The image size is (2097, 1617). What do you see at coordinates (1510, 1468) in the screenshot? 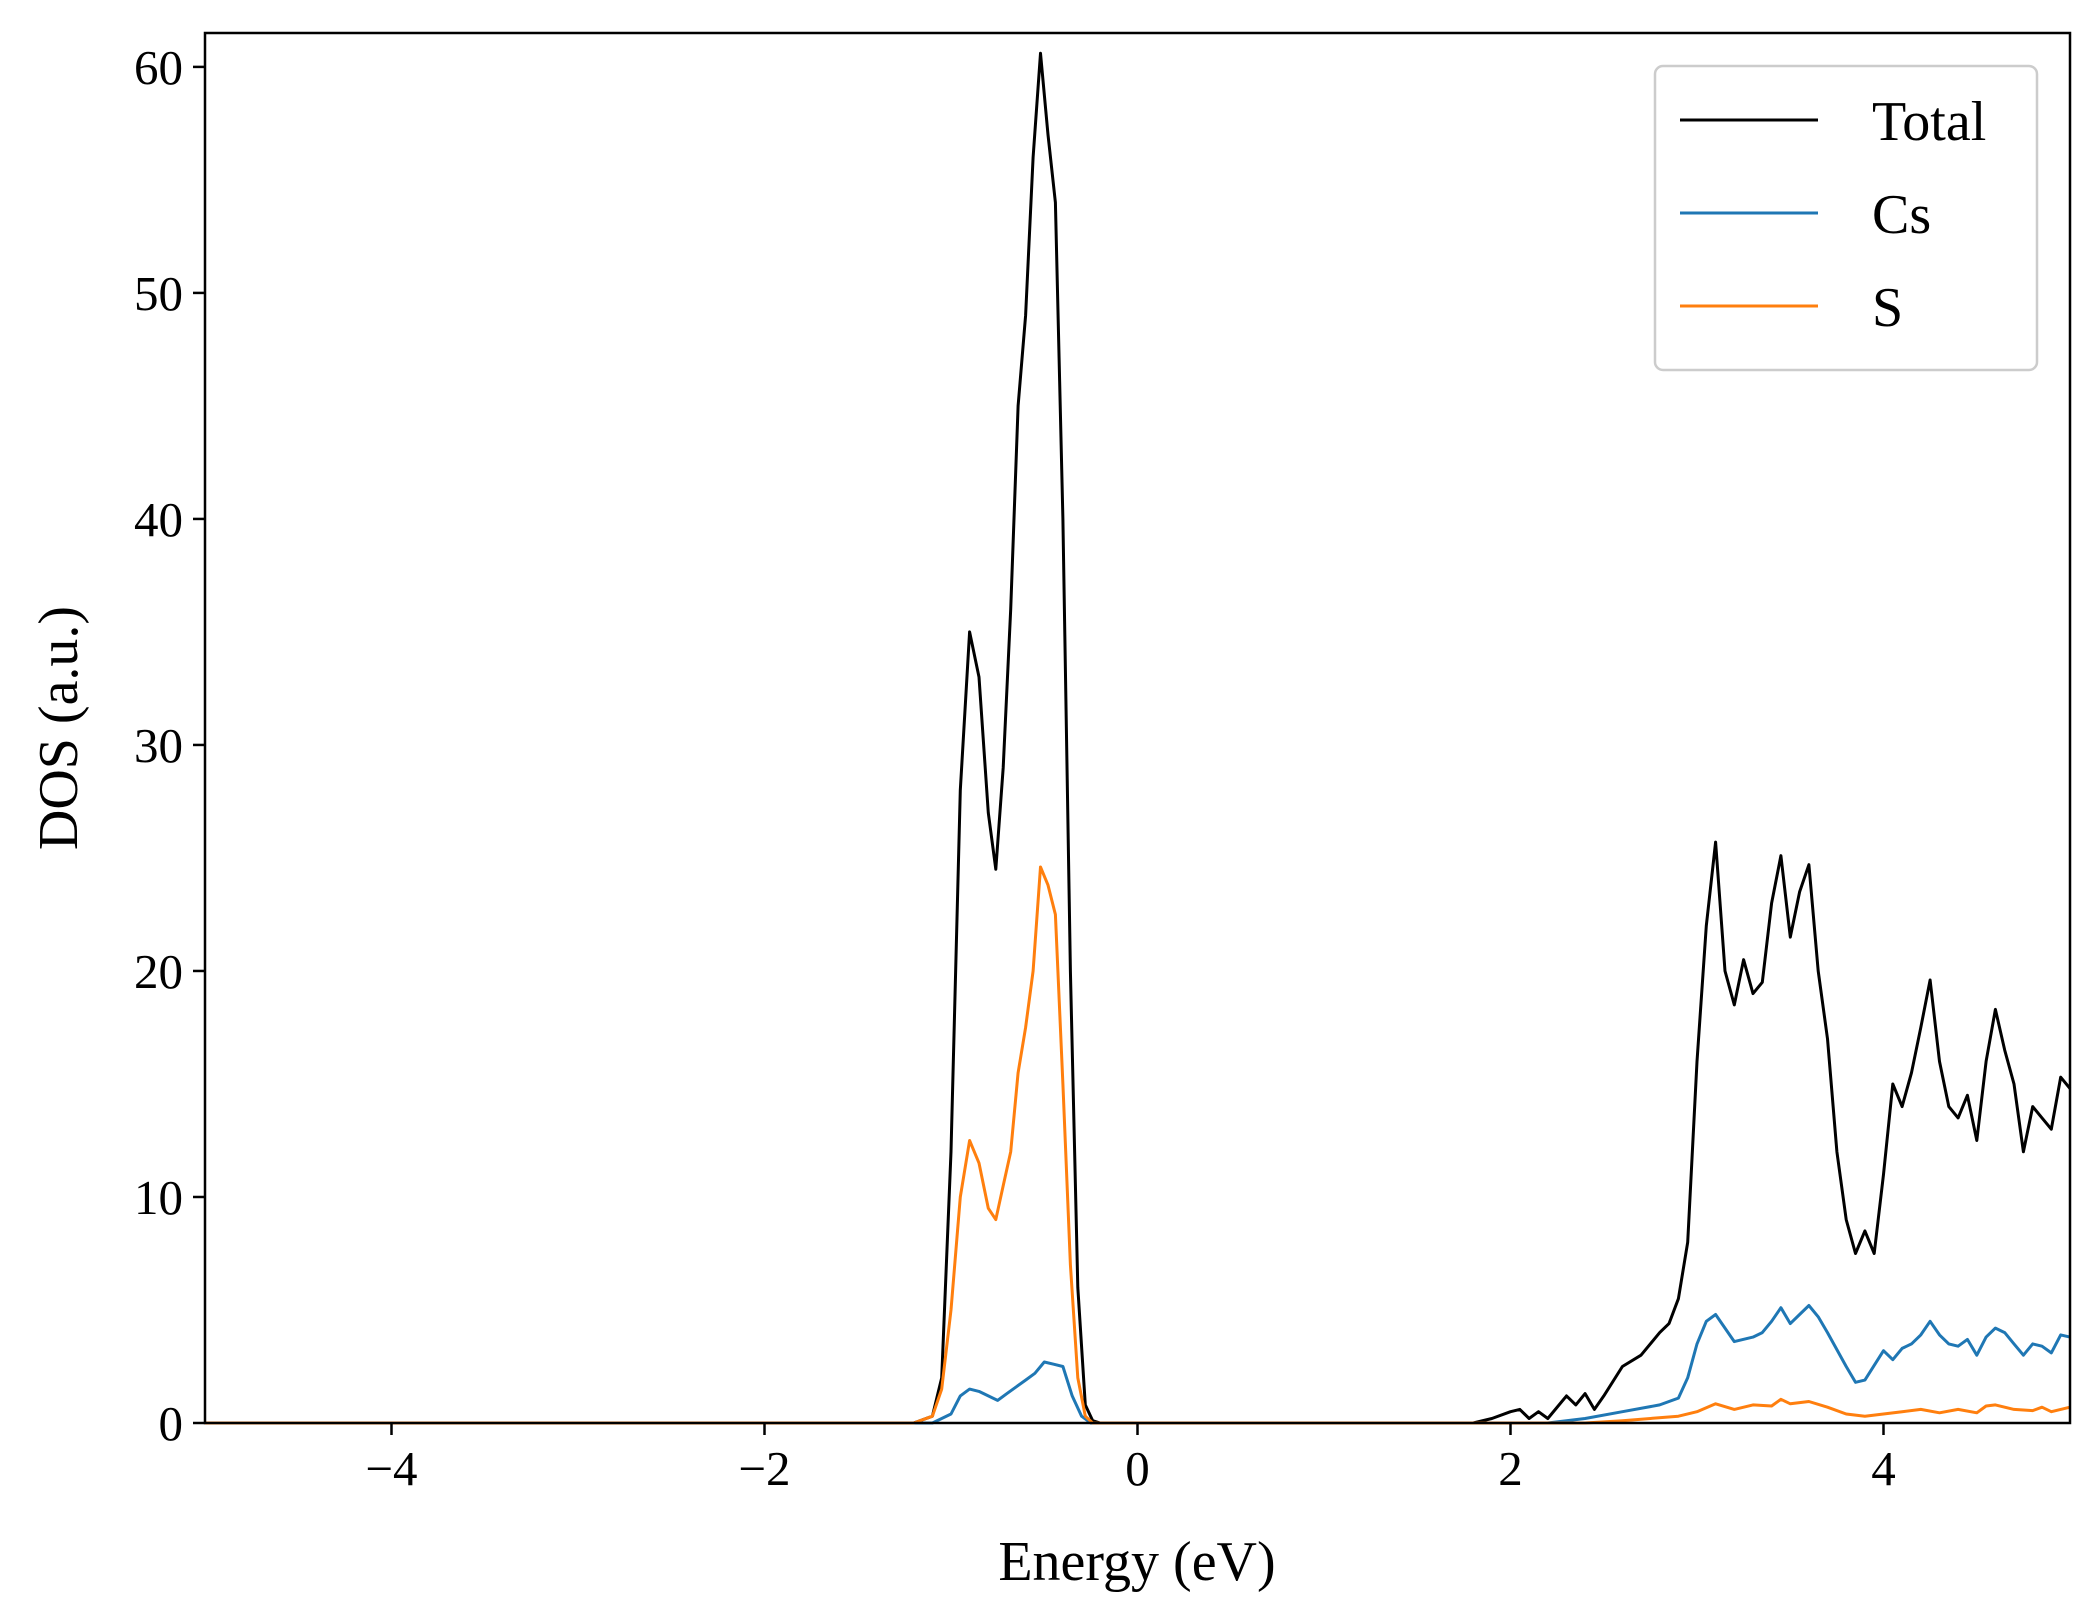
I see `x-tick-label: 2` at bounding box center [1510, 1468].